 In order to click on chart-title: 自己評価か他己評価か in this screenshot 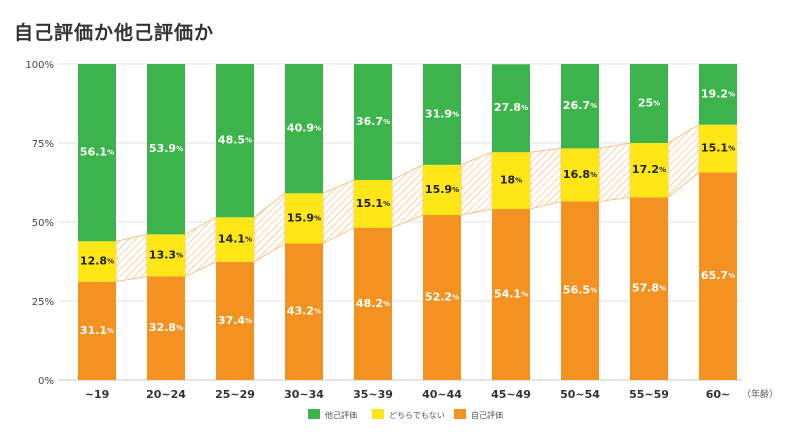, I will do `click(114, 33)`.